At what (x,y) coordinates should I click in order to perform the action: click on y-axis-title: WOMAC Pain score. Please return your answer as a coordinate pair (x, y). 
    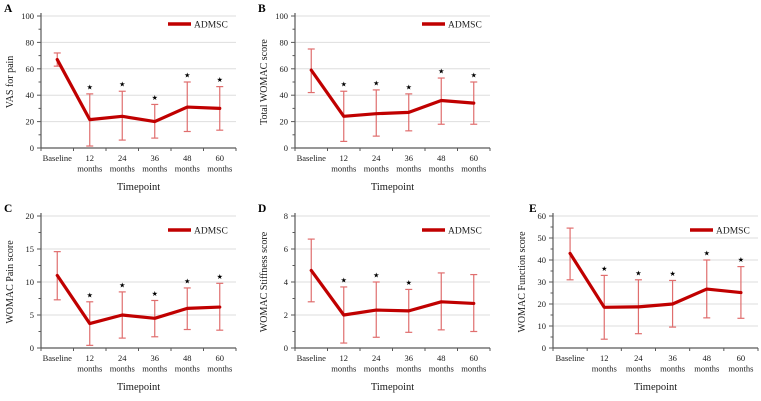
    Looking at the image, I should click on (10, 282).